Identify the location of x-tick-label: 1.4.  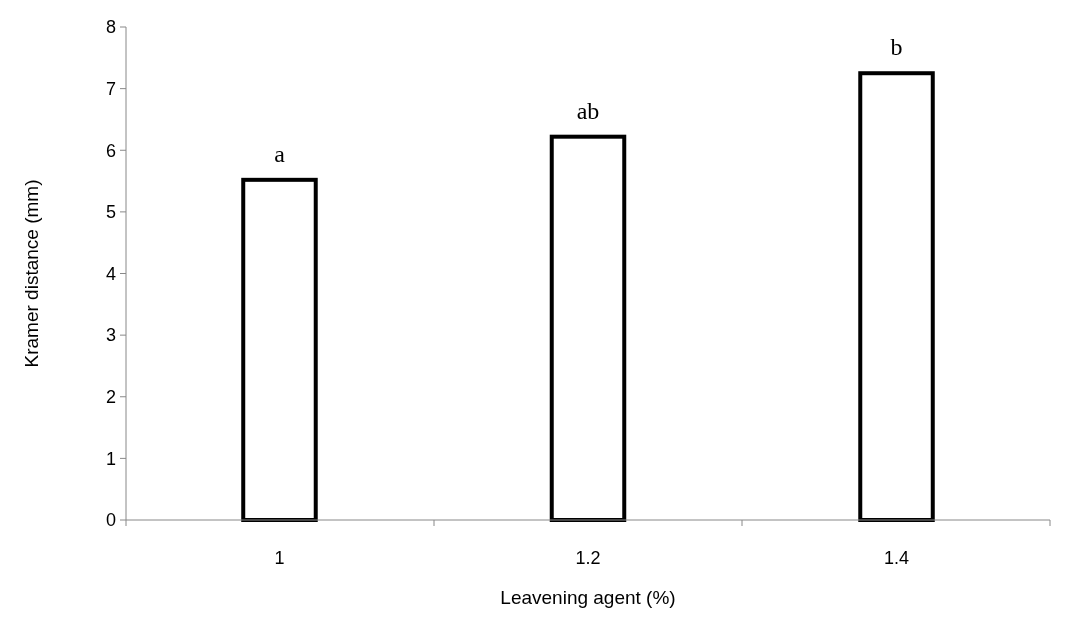
(897, 558).